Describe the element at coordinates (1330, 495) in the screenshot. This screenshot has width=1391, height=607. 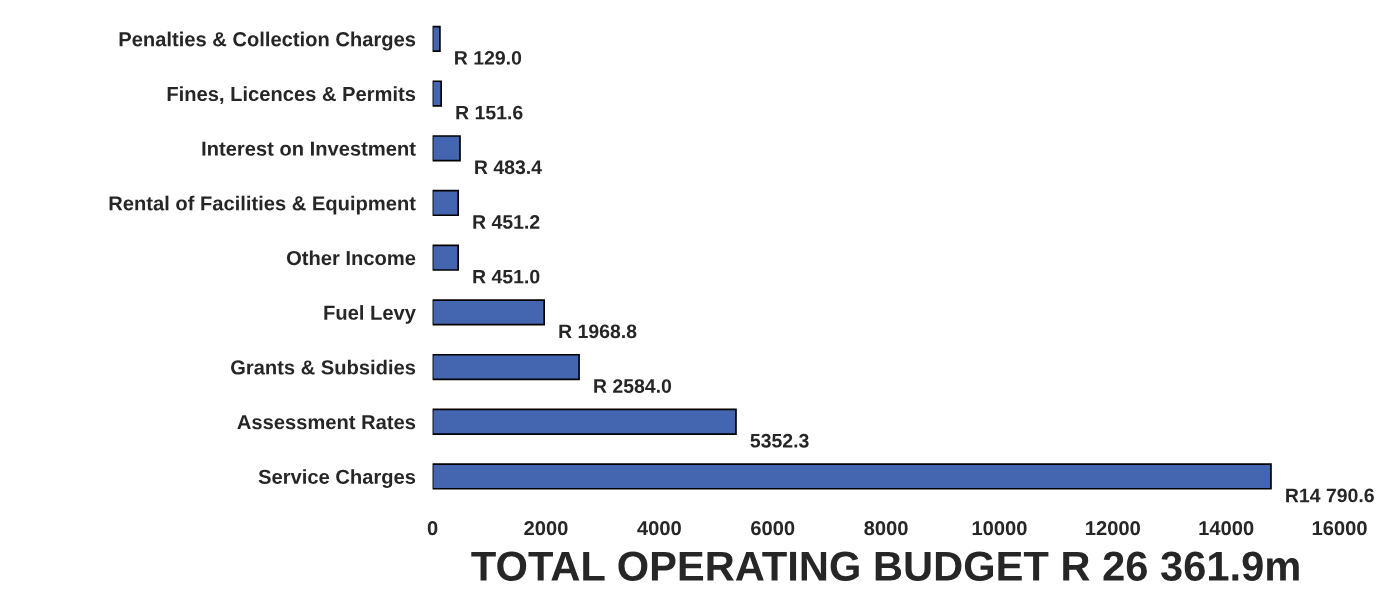
I see `data-label: R14 790.6` at that location.